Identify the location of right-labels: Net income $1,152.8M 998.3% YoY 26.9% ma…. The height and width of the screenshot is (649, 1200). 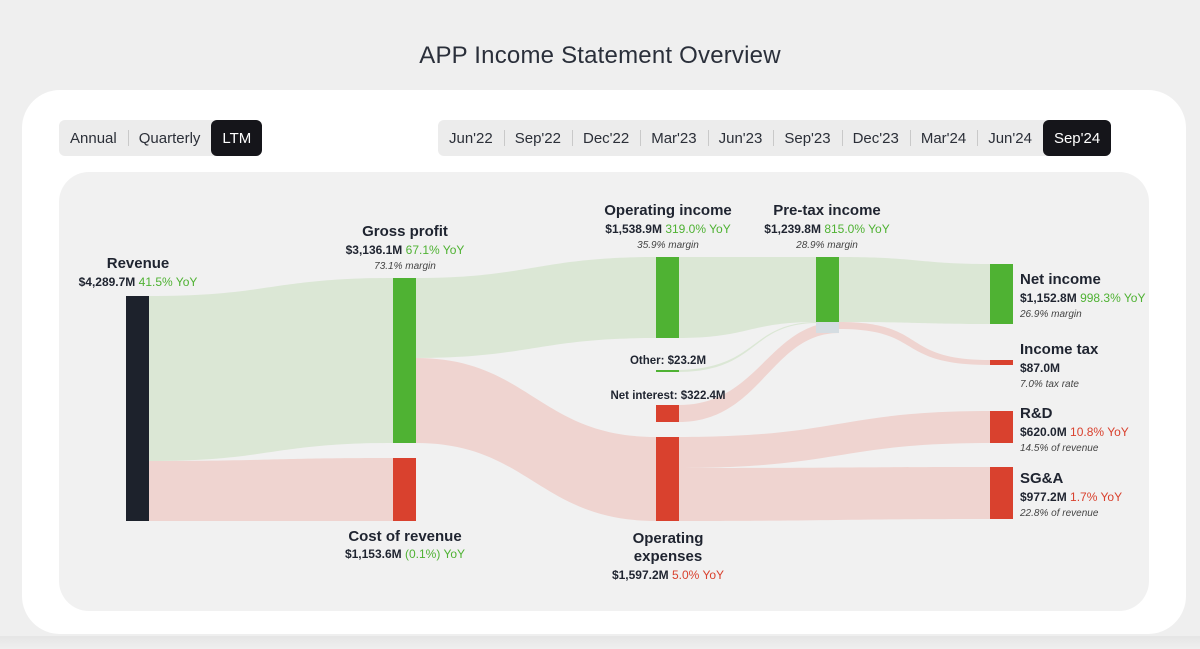
(1082, 395).